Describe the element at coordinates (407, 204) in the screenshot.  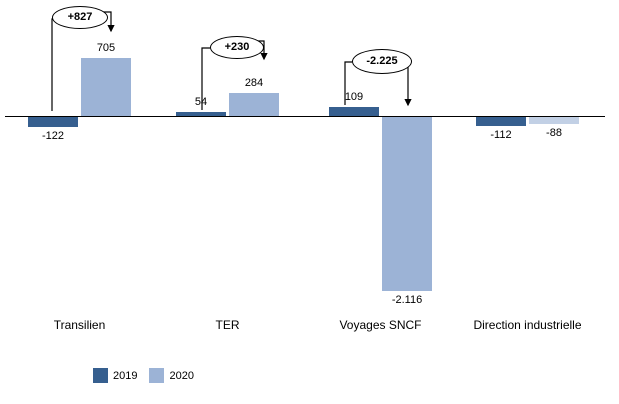
I see `bar-2020-voyages-sncf` at that location.